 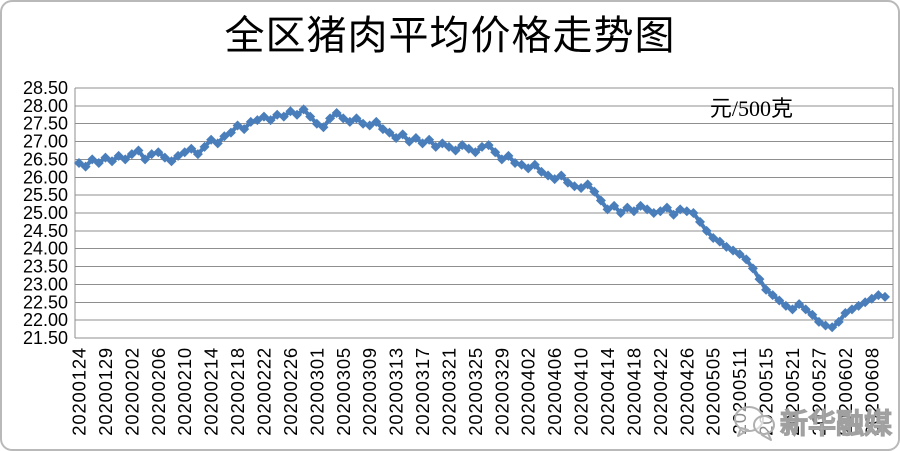 What do you see at coordinates (450, 35) in the screenshot?
I see `chart-title: 全区猪肉平均价格走势图` at bounding box center [450, 35].